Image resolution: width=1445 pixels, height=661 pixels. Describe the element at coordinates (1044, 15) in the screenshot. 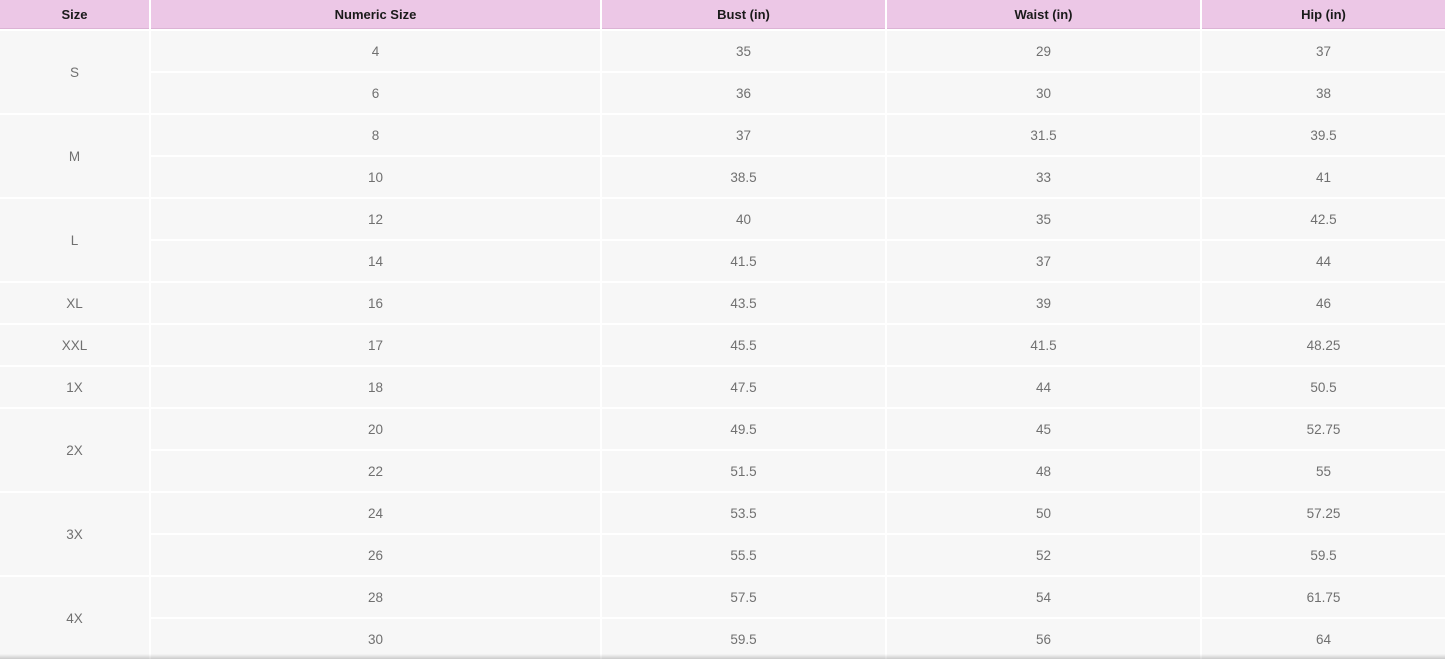

I see `col-header-waist: Waist (in)` at that location.